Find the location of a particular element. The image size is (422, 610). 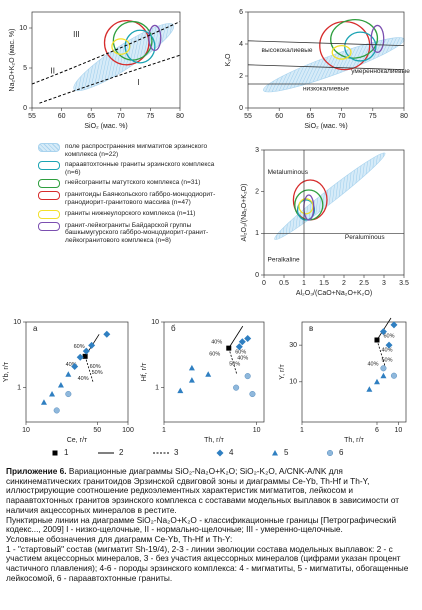

x-axis-label: SiO₂ (мас. %) is located at coordinates (105, 126).